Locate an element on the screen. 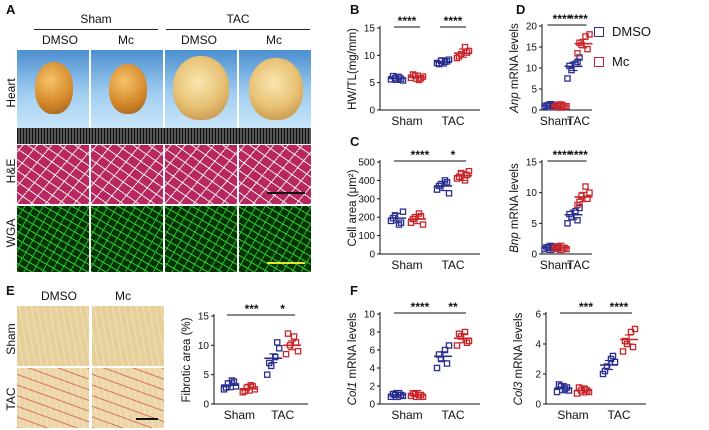 This screenshot has width=709, height=430. e-col-label-dmso: DMSO is located at coordinates (59, 296).